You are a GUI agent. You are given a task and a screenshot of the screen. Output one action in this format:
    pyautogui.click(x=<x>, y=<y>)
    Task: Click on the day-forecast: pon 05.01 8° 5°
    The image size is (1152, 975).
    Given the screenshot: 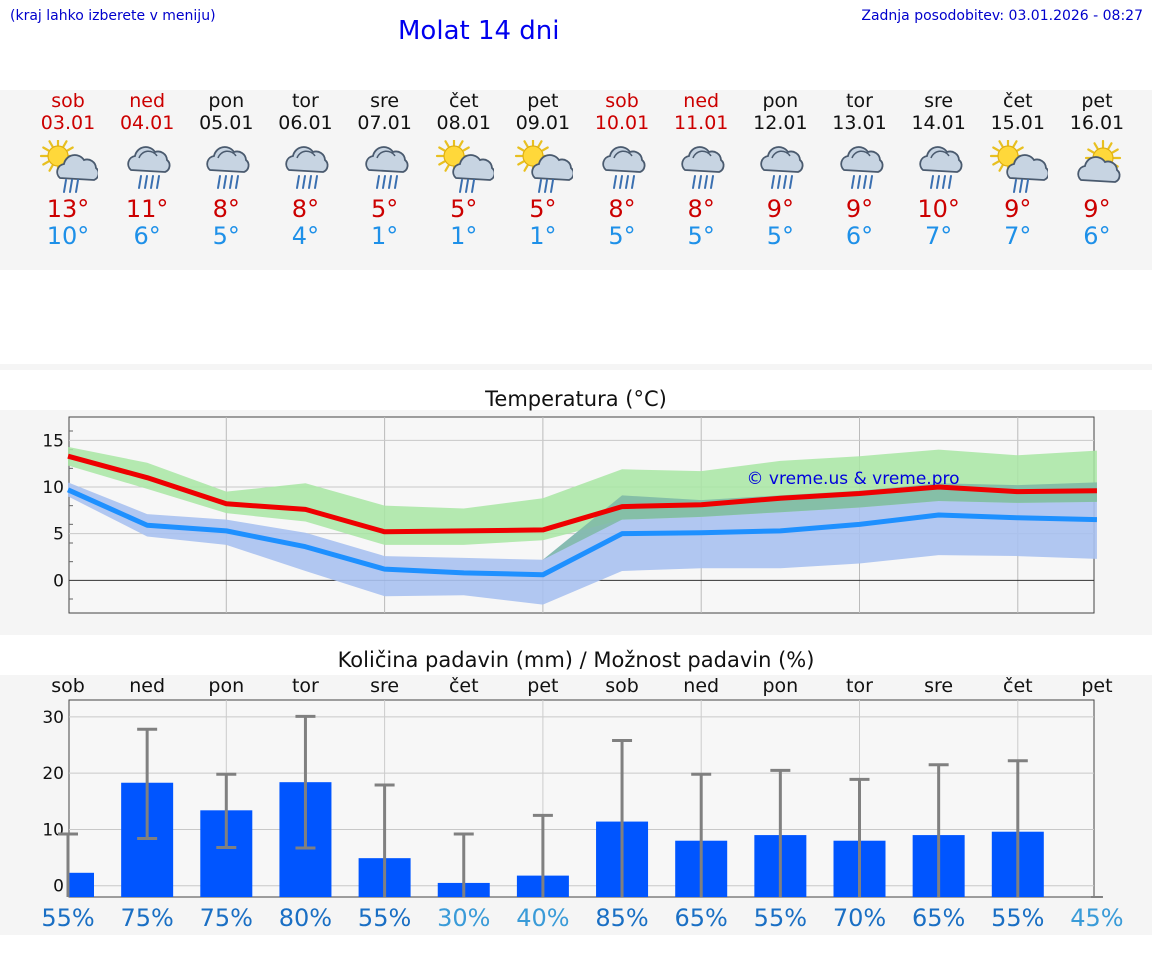 What is the action you would take?
    pyautogui.click(x=226, y=170)
    